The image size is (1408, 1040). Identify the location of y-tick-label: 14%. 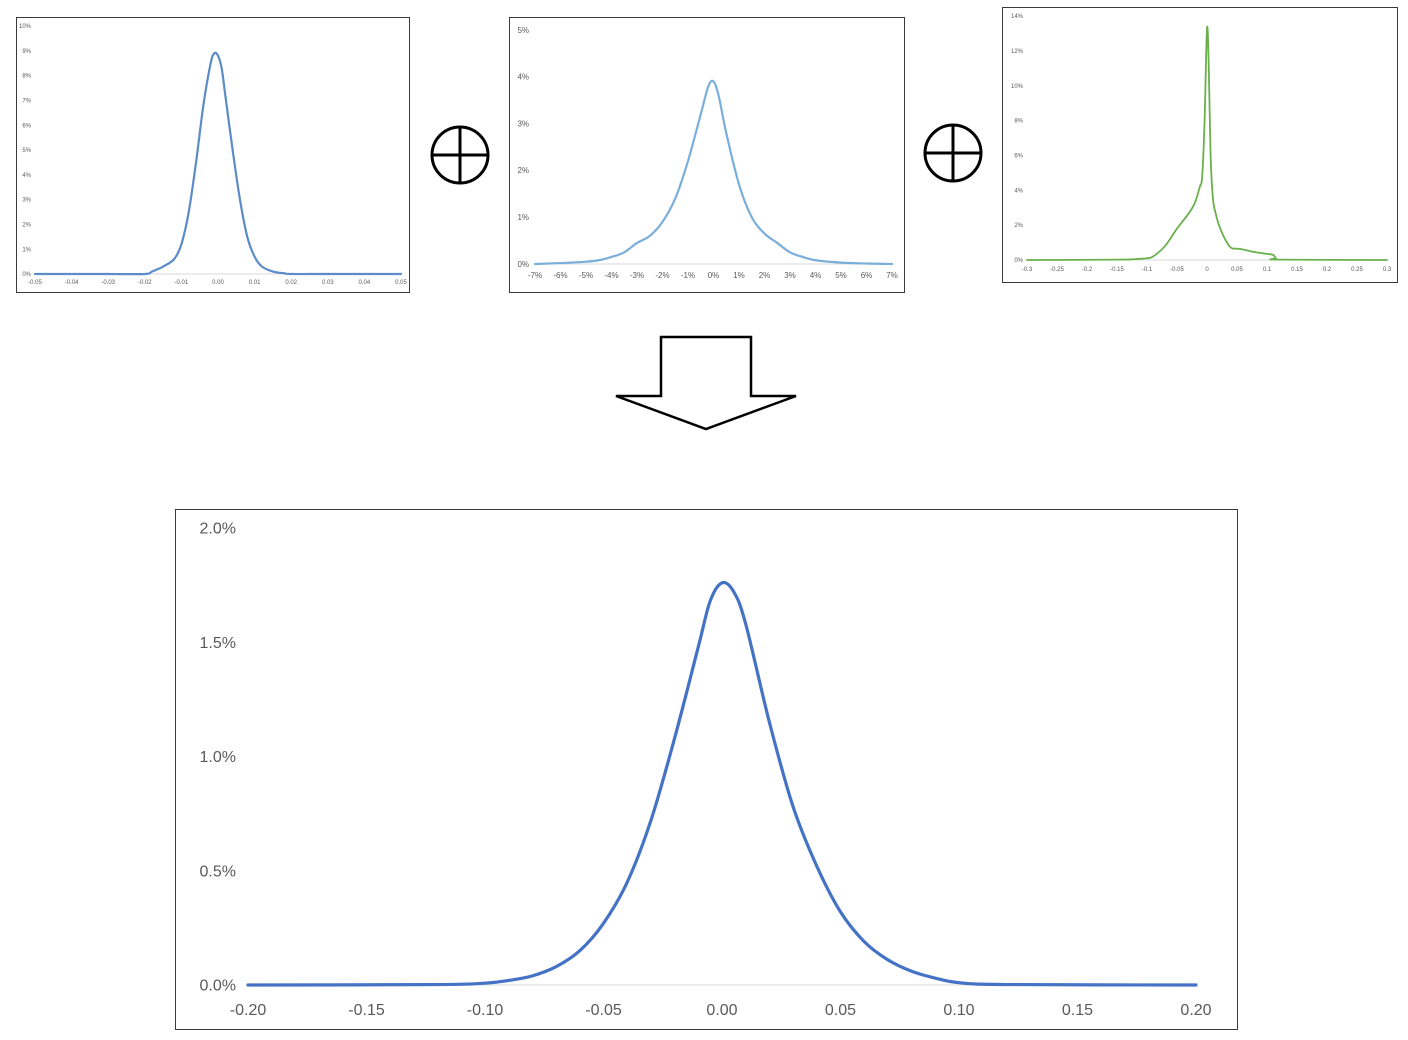
(1017, 17).